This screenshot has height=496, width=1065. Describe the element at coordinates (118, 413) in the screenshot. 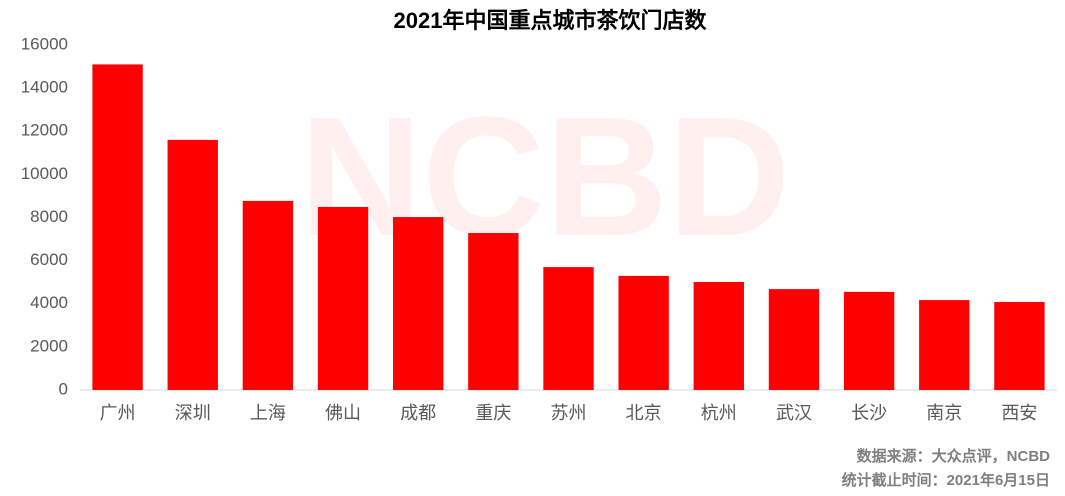

I see `x-tick-label: 广州` at that location.